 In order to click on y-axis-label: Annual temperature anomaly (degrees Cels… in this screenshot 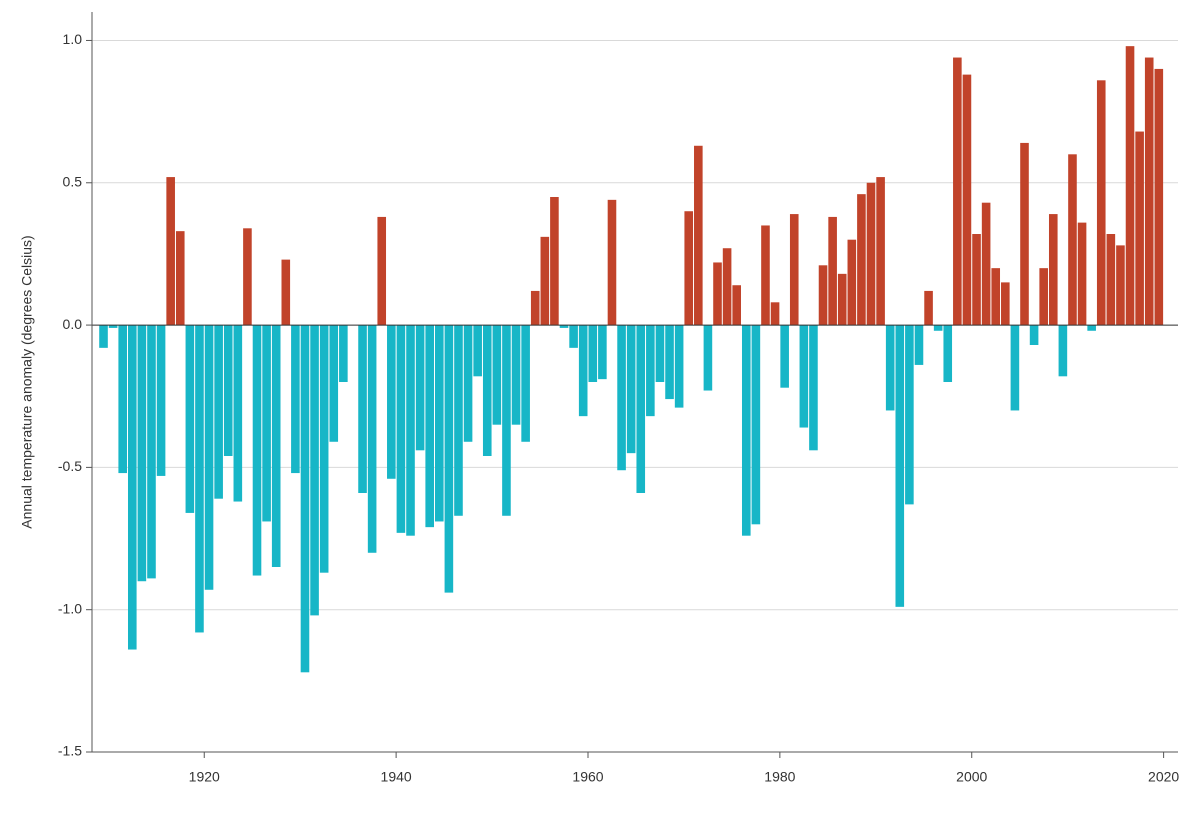, I will do `click(27, 381)`.